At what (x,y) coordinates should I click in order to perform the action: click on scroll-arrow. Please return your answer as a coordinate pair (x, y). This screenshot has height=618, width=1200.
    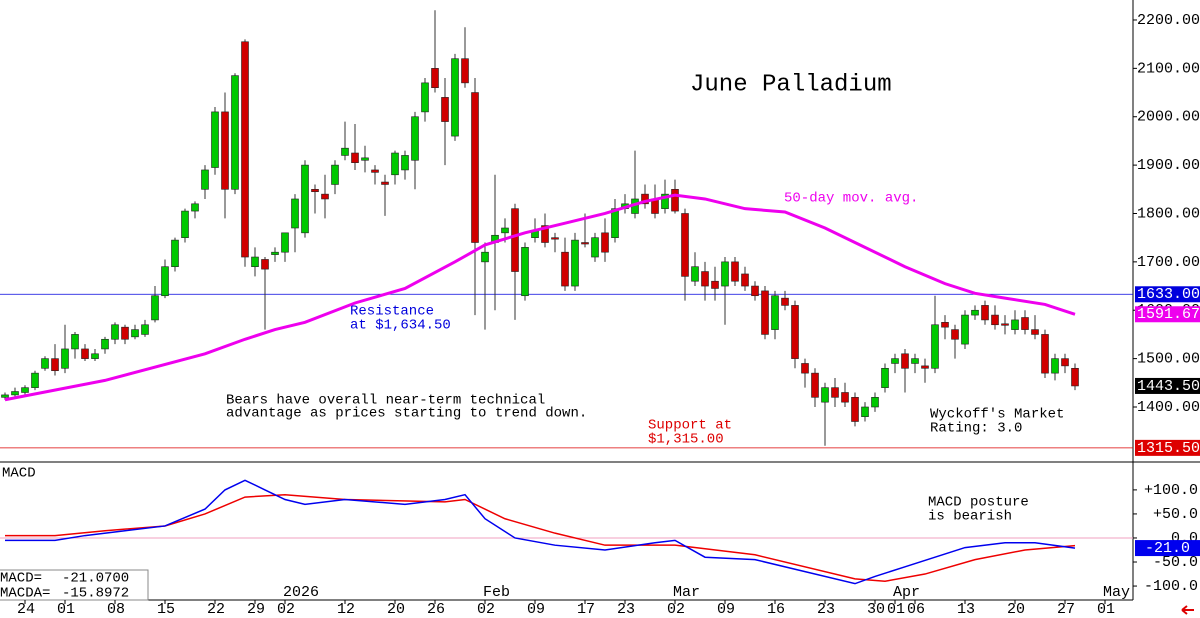
    Looking at the image, I should click on (1187, 610).